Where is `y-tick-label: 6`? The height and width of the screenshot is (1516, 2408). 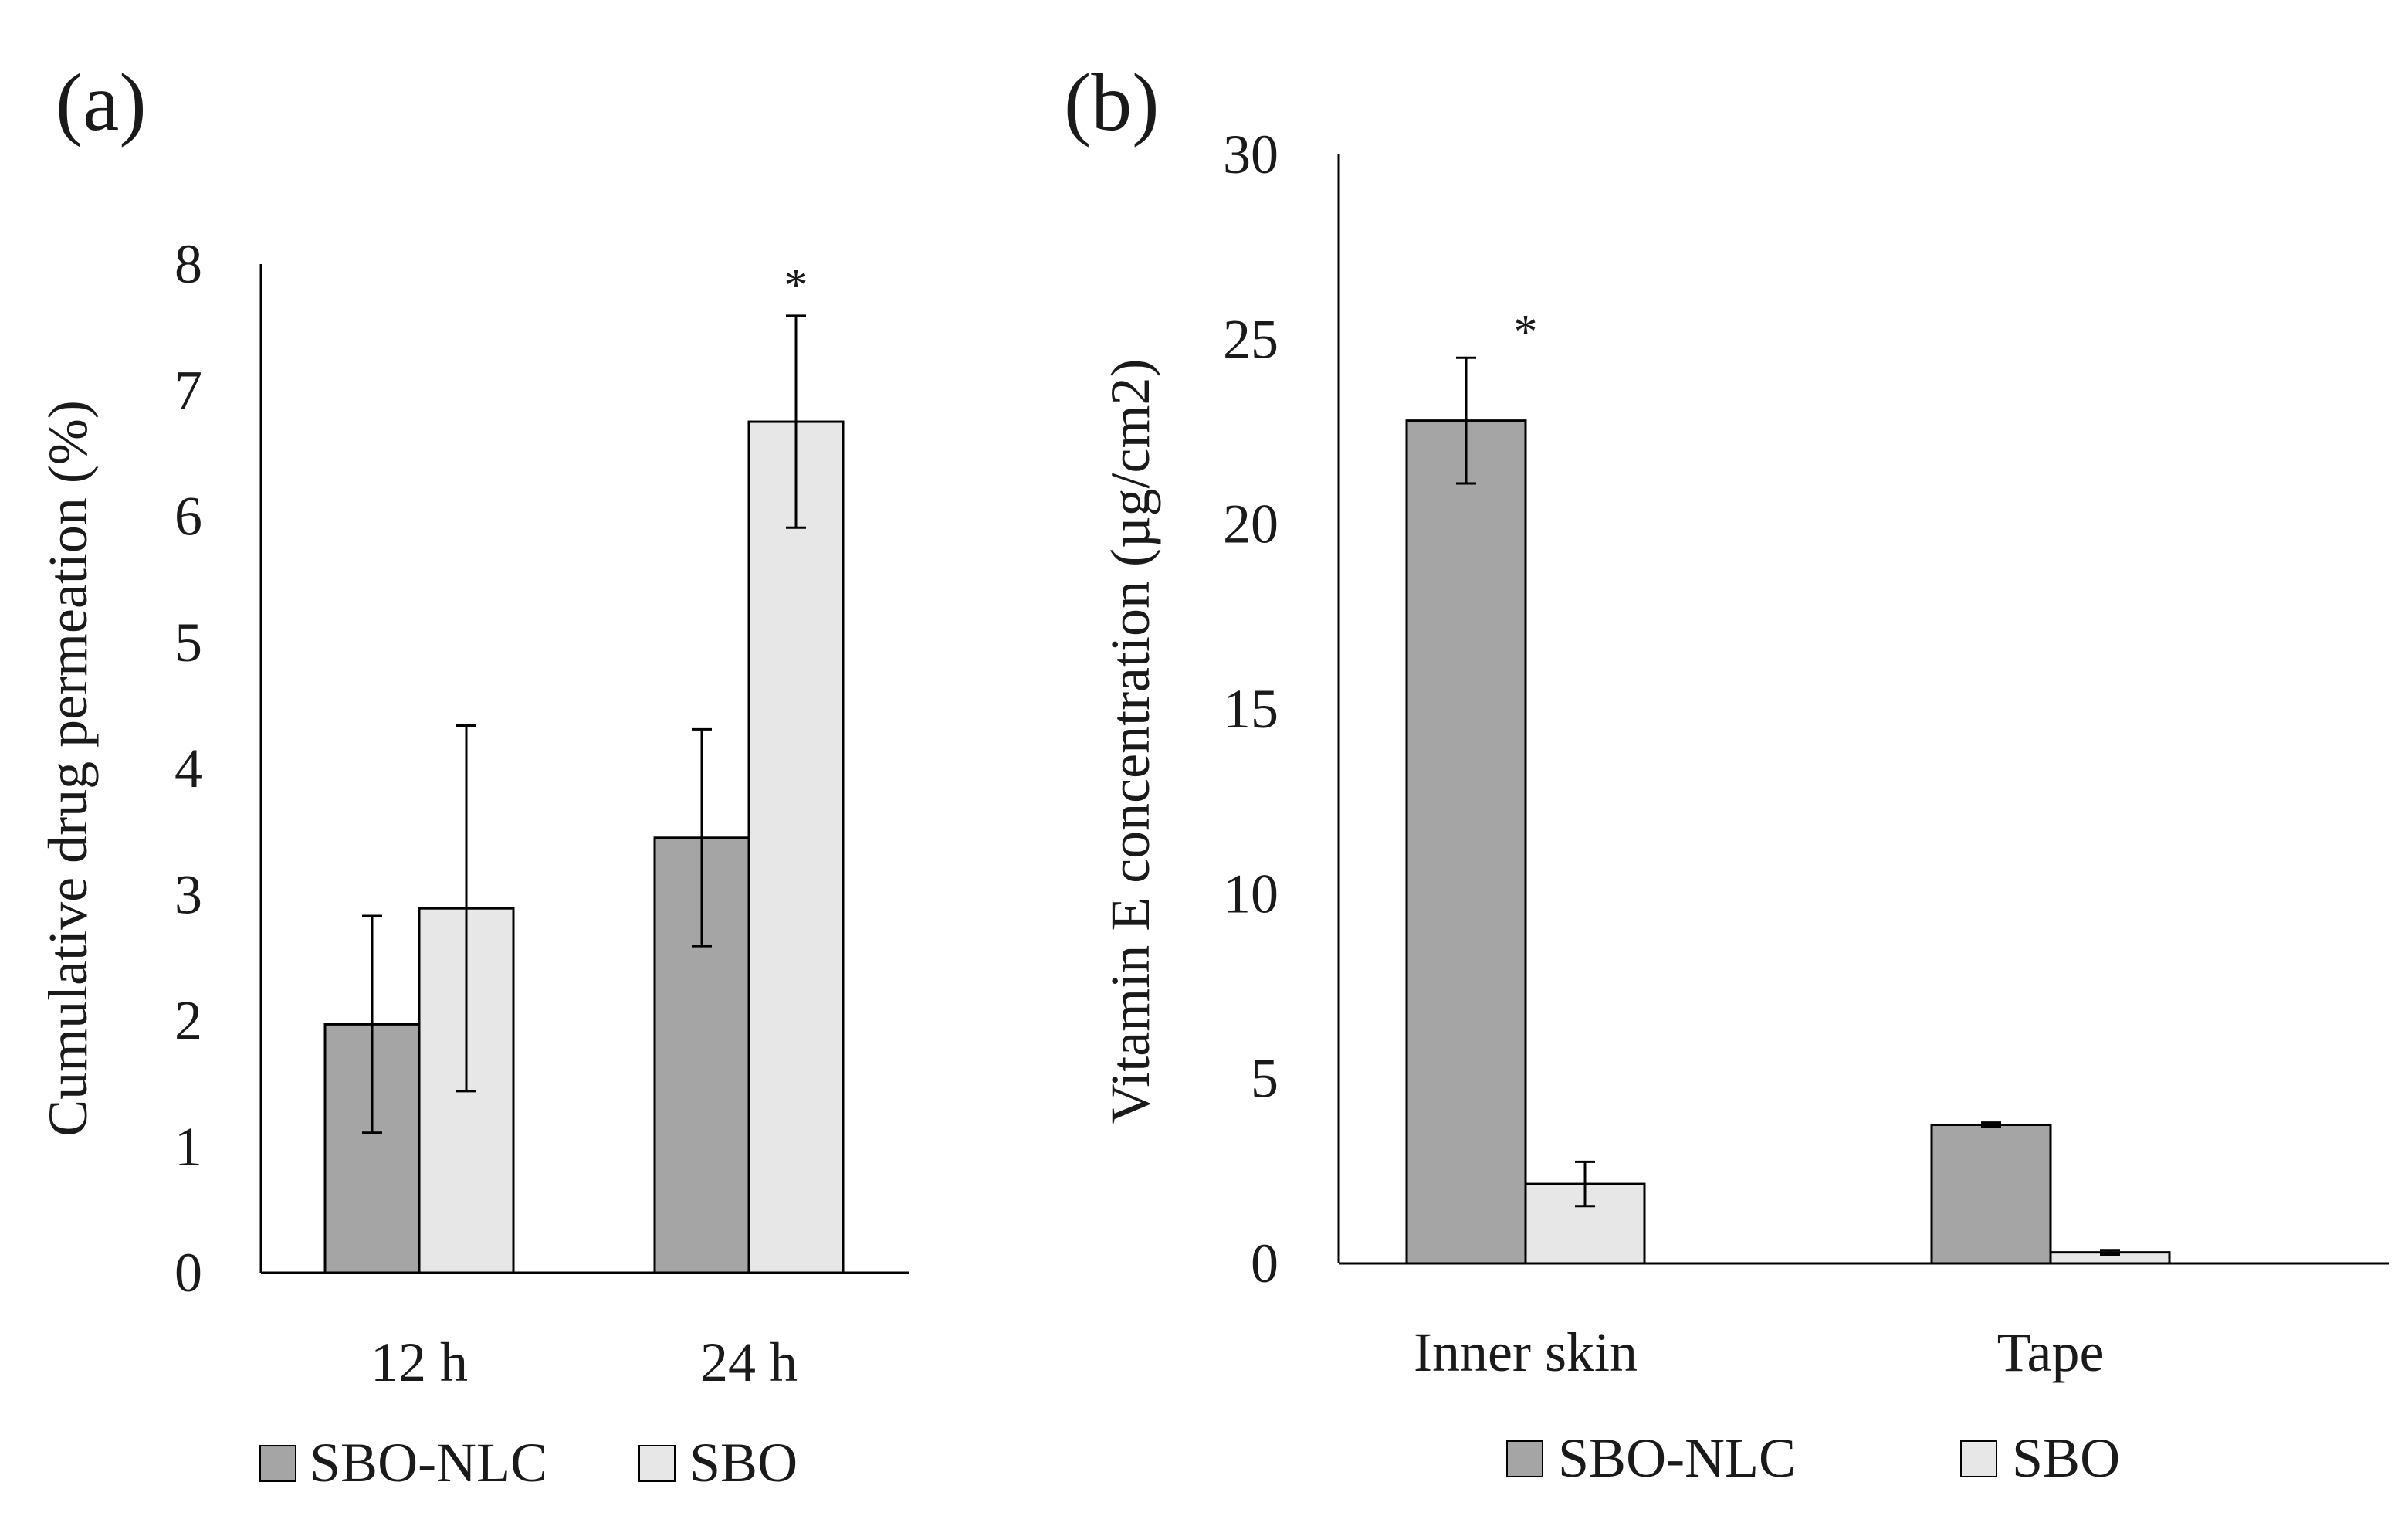 y-tick-label: 6 is located at coordinates (188, 517).